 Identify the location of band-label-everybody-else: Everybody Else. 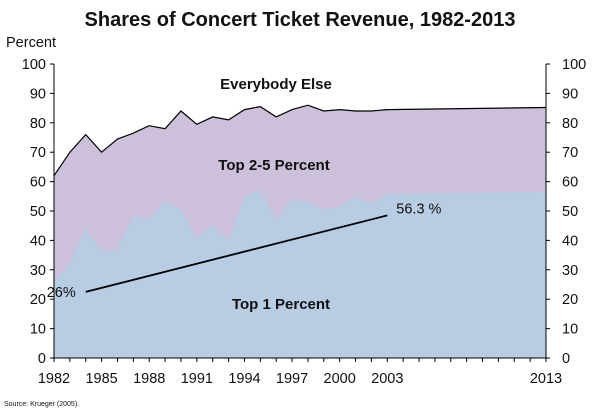
(276, 84).